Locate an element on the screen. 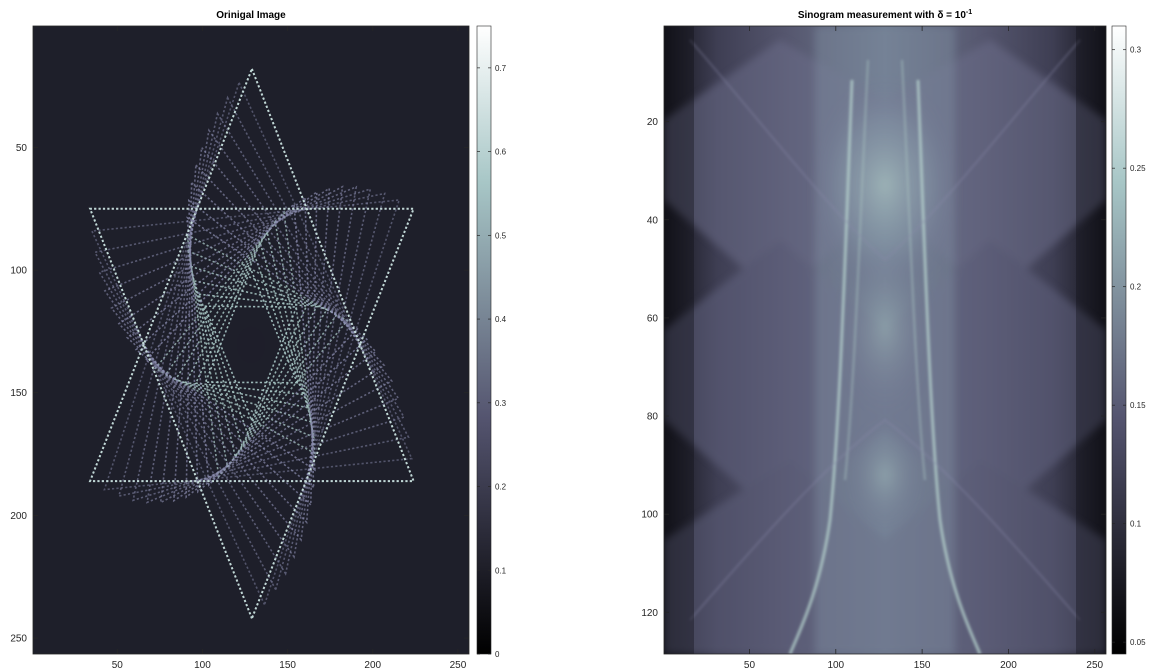  right-cbar-tick-label: 0.2 is located at coordinates (1136, 287).